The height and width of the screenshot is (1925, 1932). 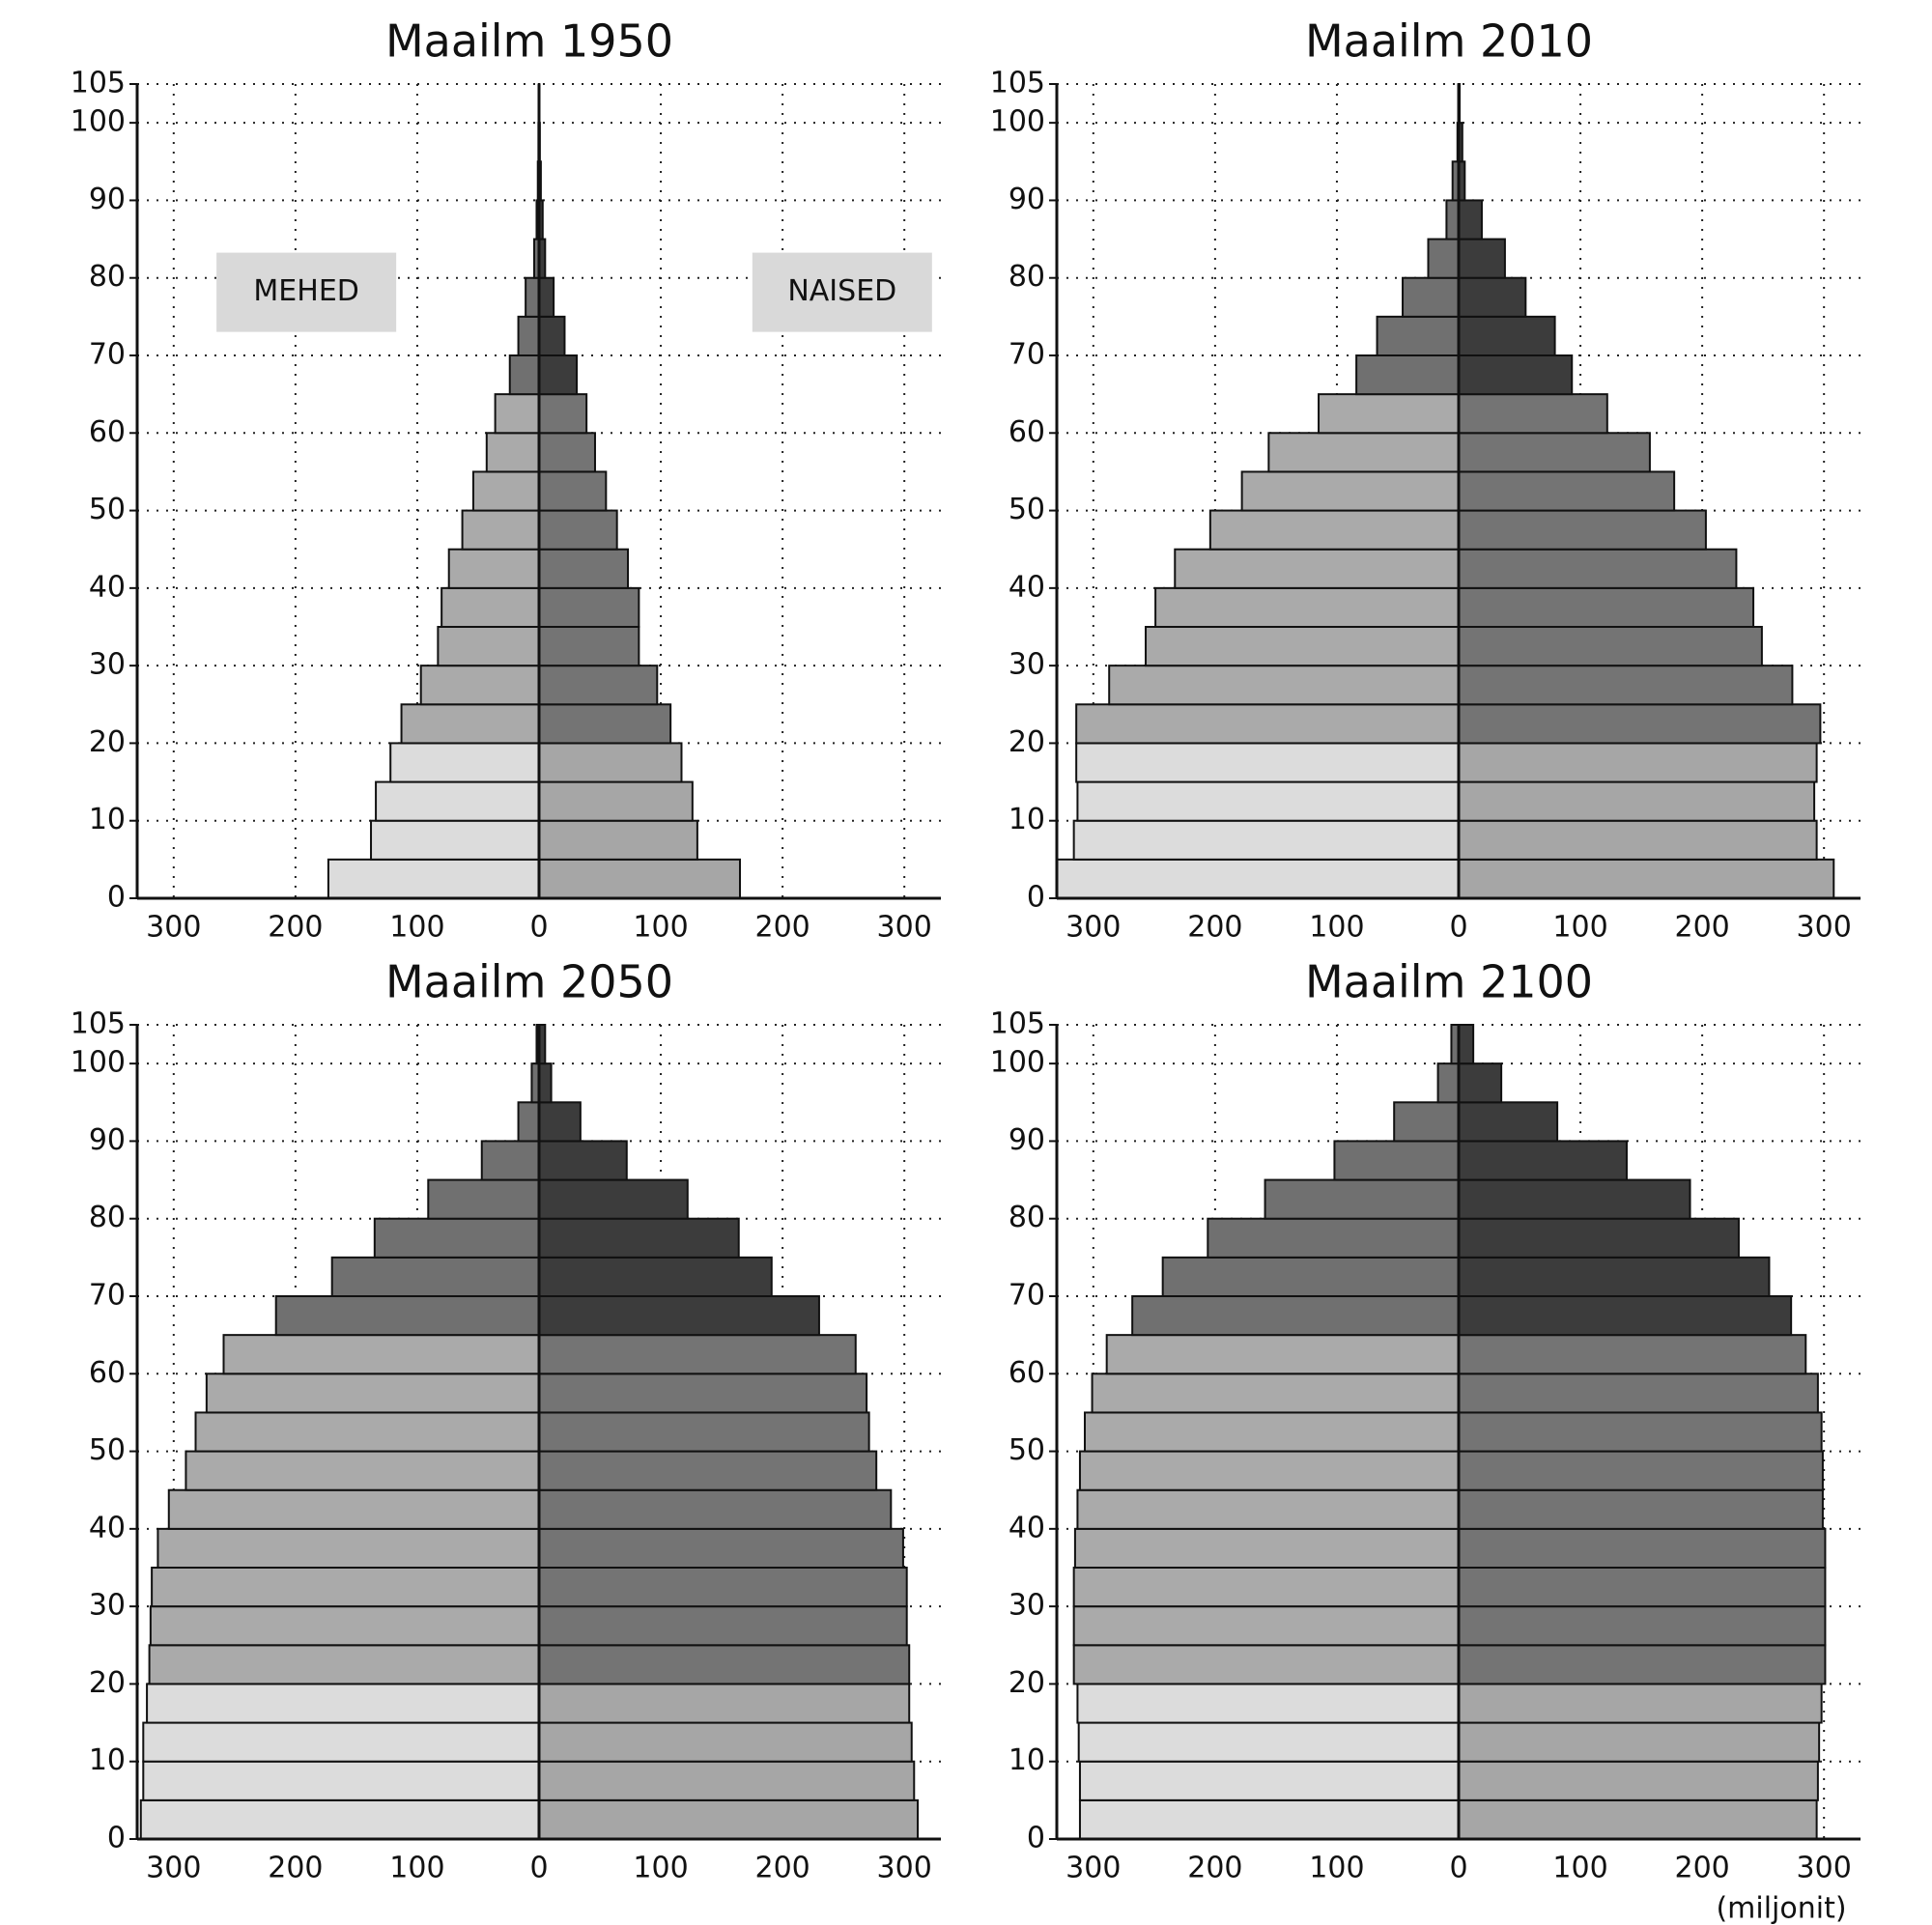 I want to click on legend-box, so click(x=306, y=292).